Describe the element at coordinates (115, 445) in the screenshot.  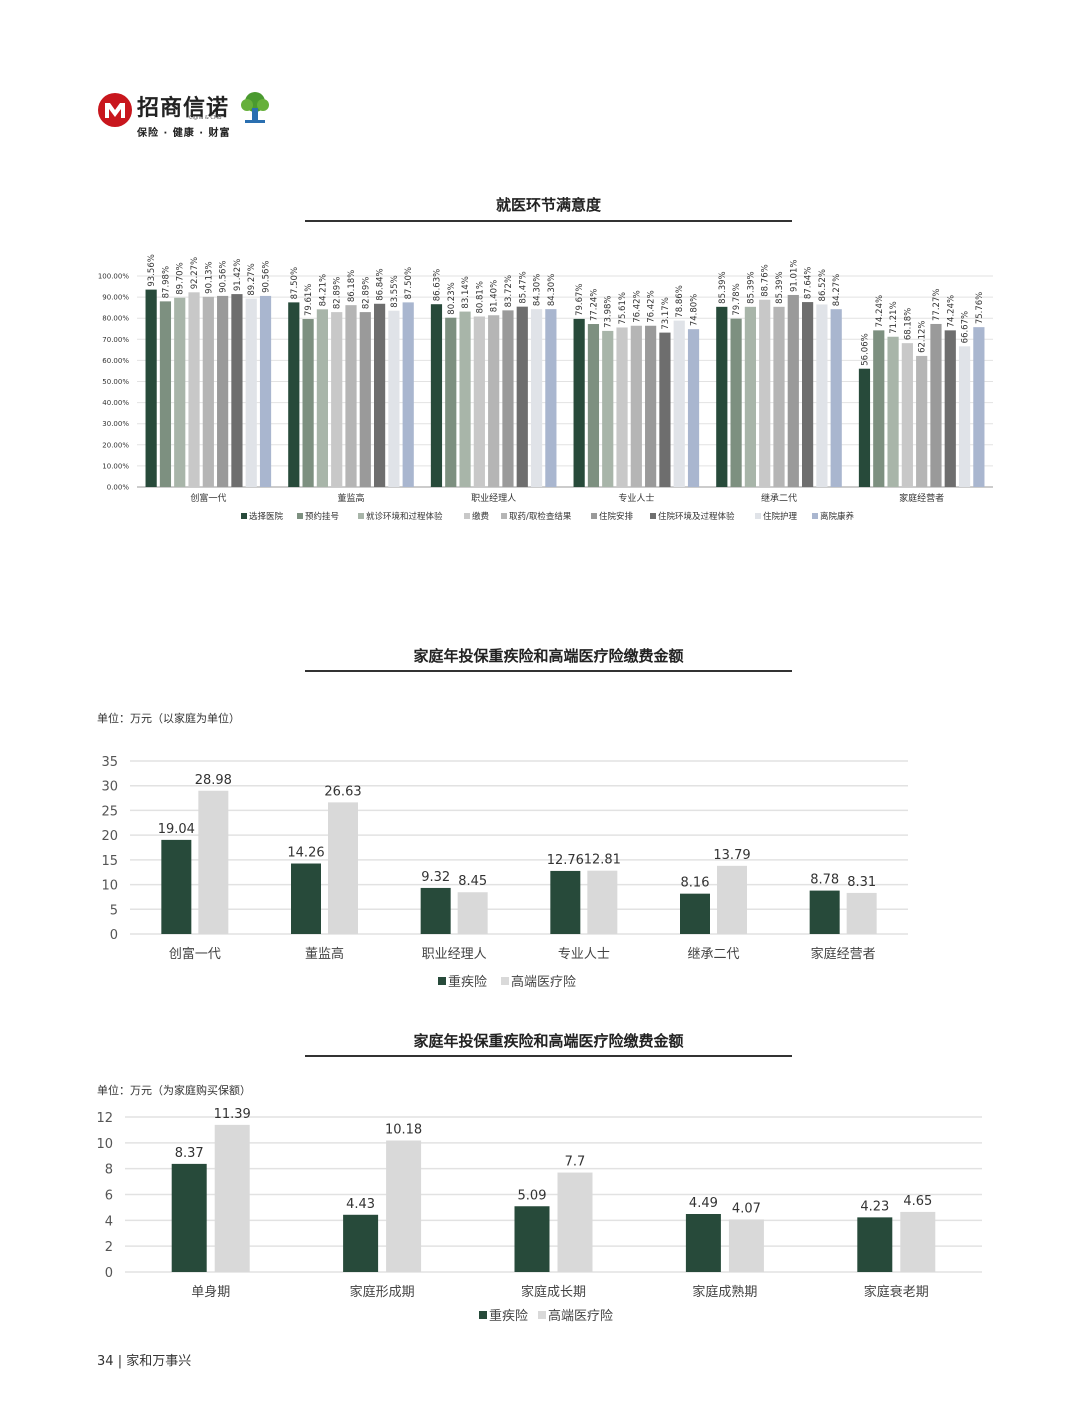
I see `y-tick-label: 20.00%` at that location.